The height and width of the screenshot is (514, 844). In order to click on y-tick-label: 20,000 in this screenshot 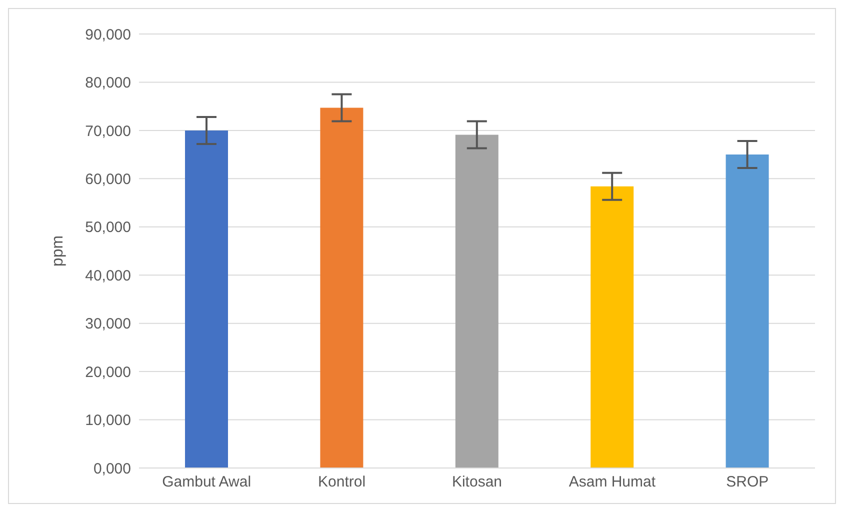, I will do `click(108, 372)`.